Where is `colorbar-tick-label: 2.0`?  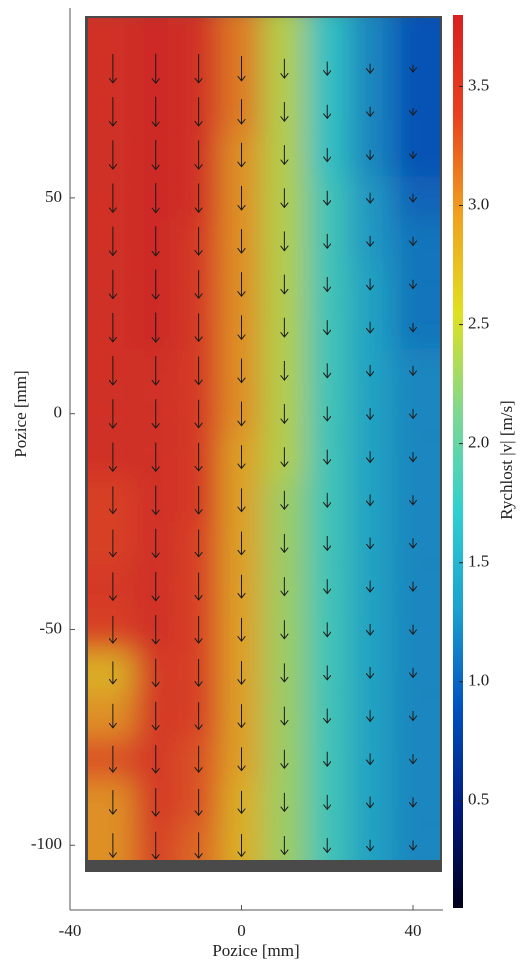
colorbar-tick-label: 2.0 is located at coordinates (478, 442).